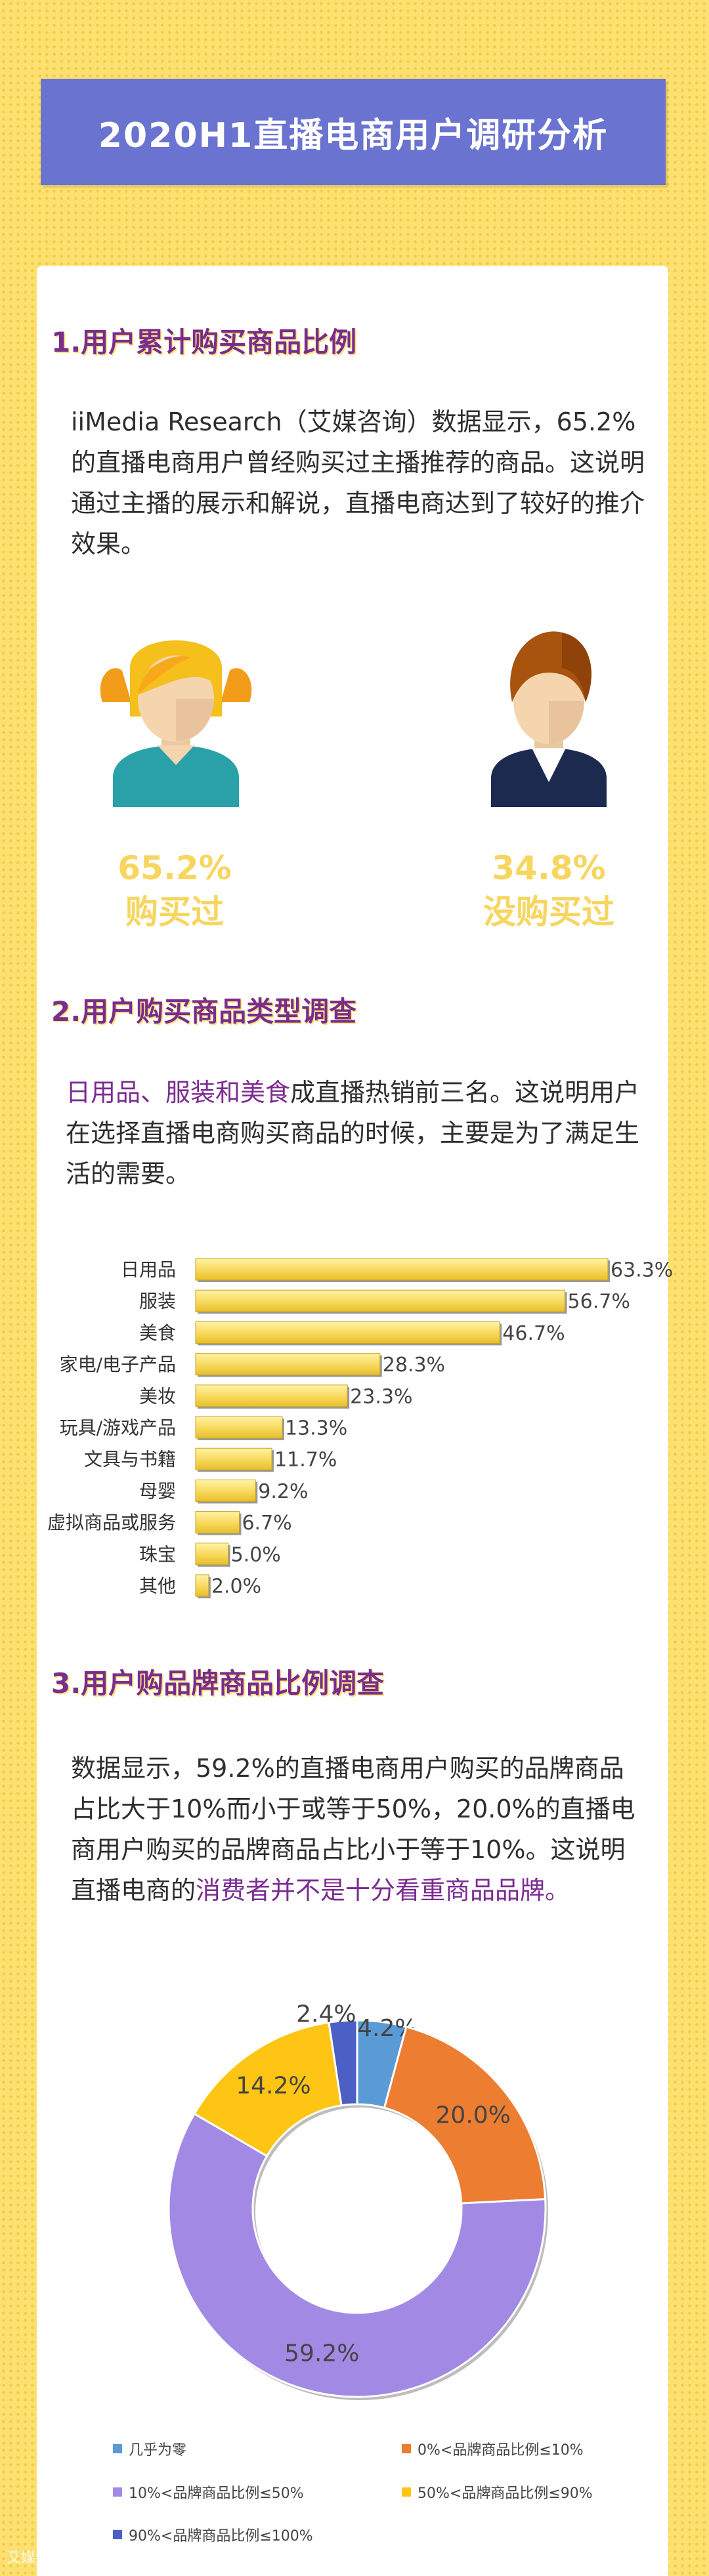 The image size is (709, 2576). Describe the element at coordinates (157, 1586) in the screenshot. I see `category-label: 其他` at that location.